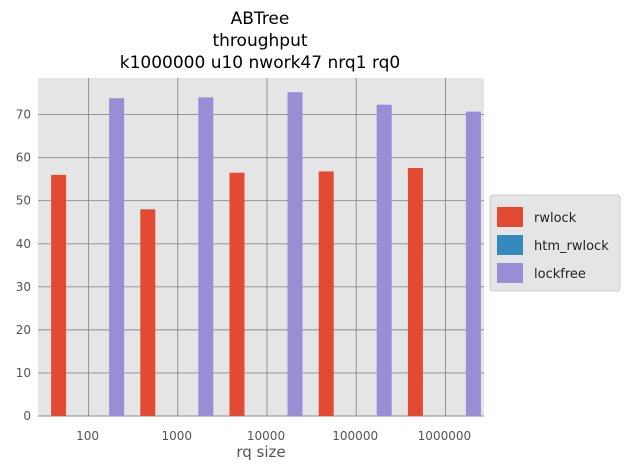  I want to click on y-tick-label: 30, so click(23, 287).